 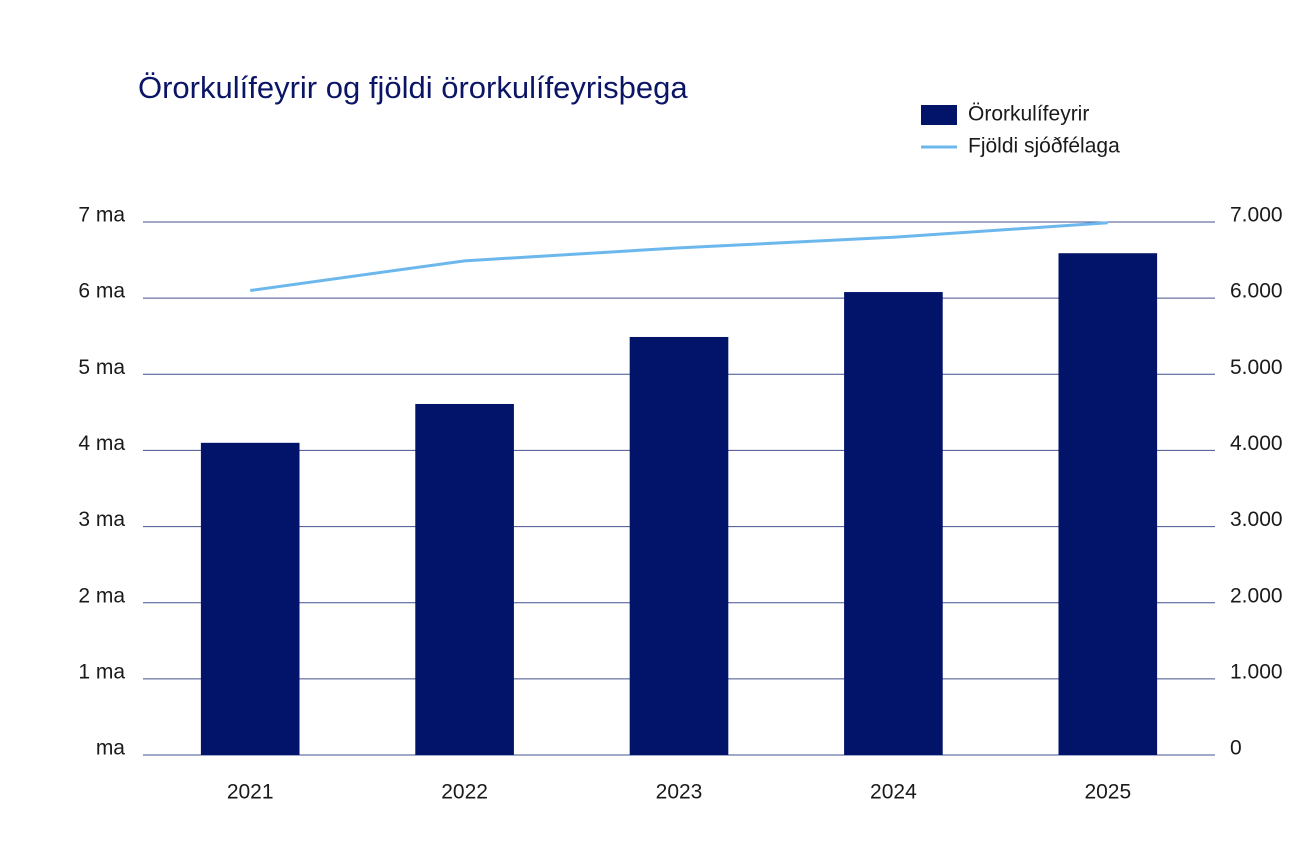 I want to click on x-tick-label: 2025, so click(x=1107, y=792).